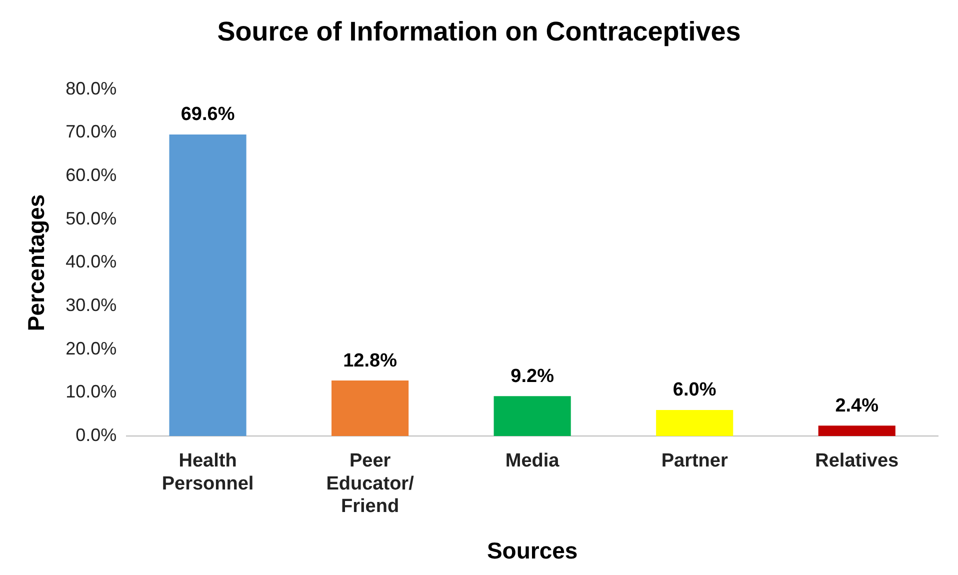 This screenshot has width=958, height=575. Describe the element at coordinates (694, 390) in the screenshot. I see `data-label: 6.0%` at that location.